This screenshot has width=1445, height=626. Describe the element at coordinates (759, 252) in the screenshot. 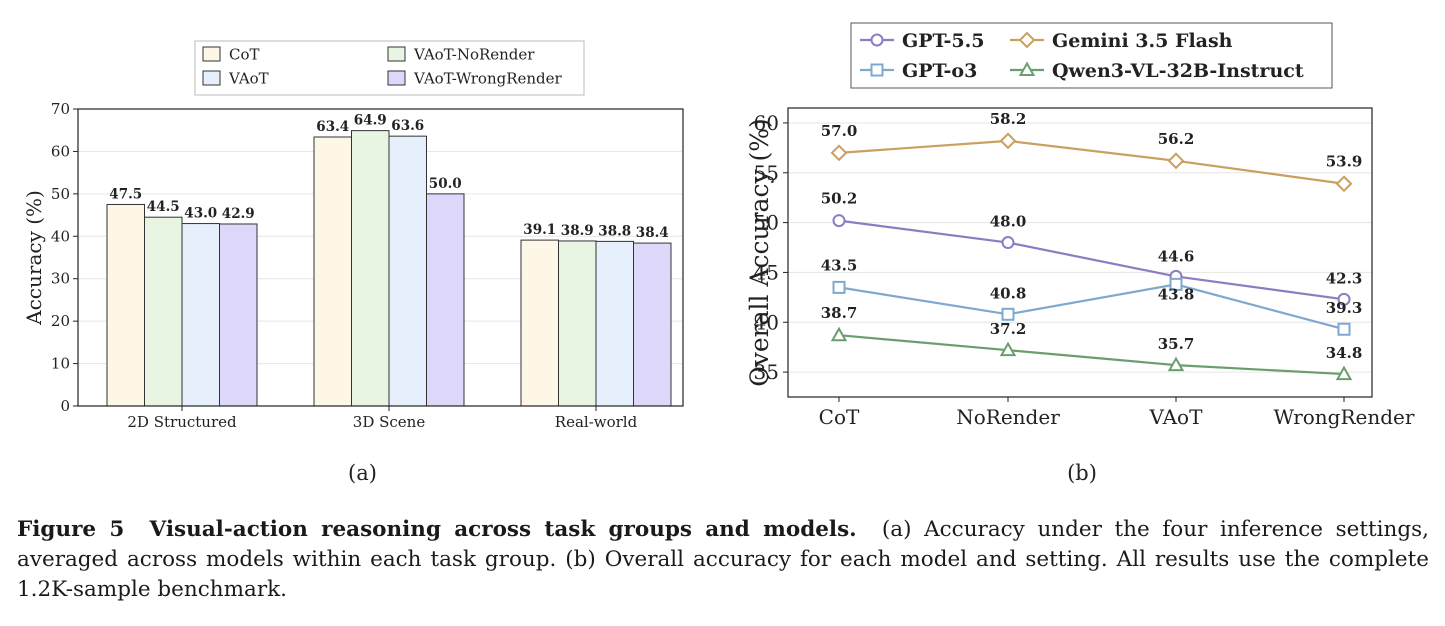

I see `line-ylabel: Overall Accuracy (%)` at that location.